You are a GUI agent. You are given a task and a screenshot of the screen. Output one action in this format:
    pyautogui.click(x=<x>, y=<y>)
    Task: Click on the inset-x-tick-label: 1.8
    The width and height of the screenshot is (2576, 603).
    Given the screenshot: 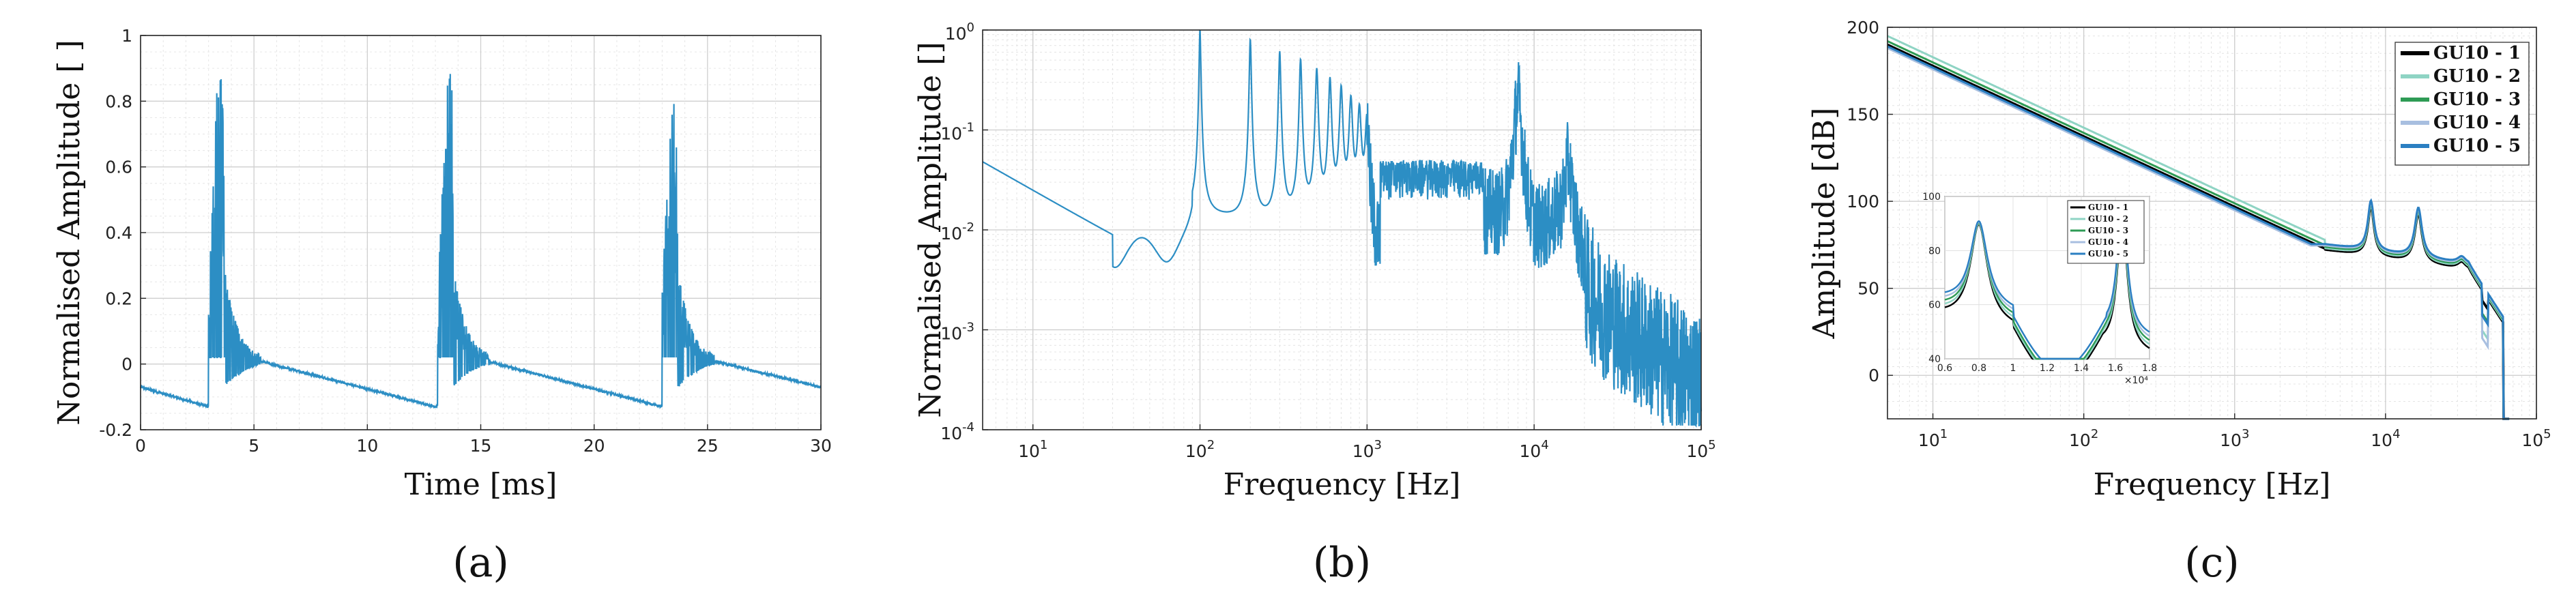 What is the action you would take?
    pyautogui.click(x=2149, y=368)
    